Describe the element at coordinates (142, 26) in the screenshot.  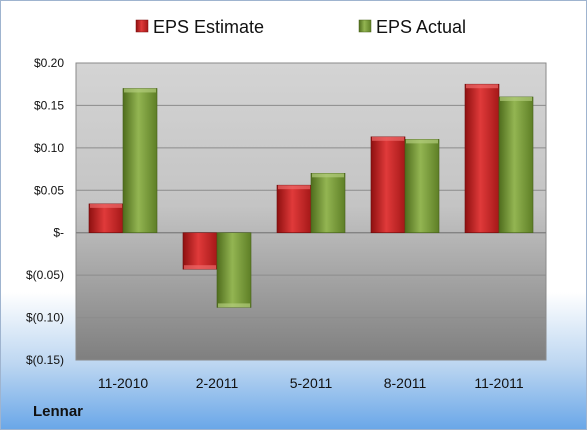
I see `legend-swatch-estimate` at that location.